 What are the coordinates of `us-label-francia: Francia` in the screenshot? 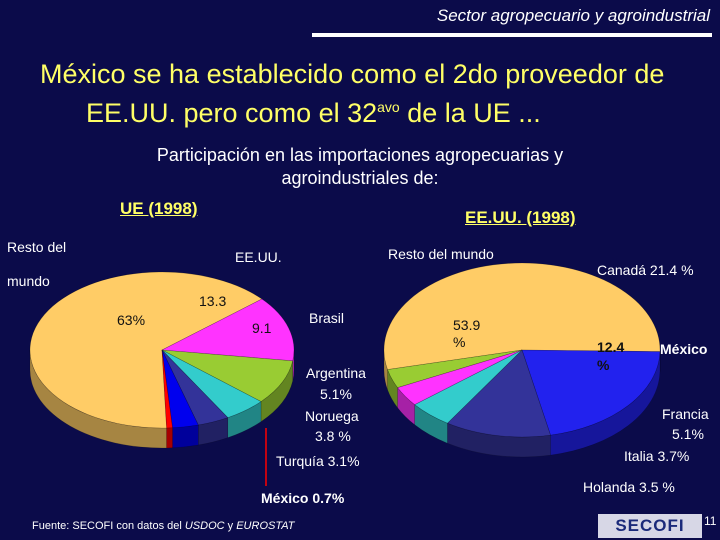 It's located at (685, 414).